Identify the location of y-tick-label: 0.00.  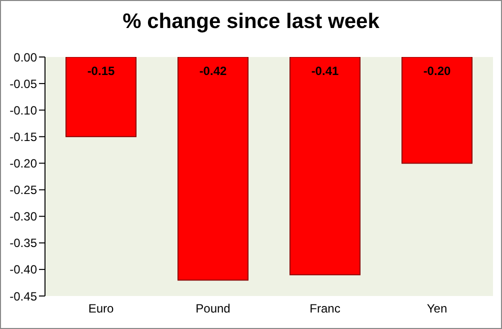
(26, 57).